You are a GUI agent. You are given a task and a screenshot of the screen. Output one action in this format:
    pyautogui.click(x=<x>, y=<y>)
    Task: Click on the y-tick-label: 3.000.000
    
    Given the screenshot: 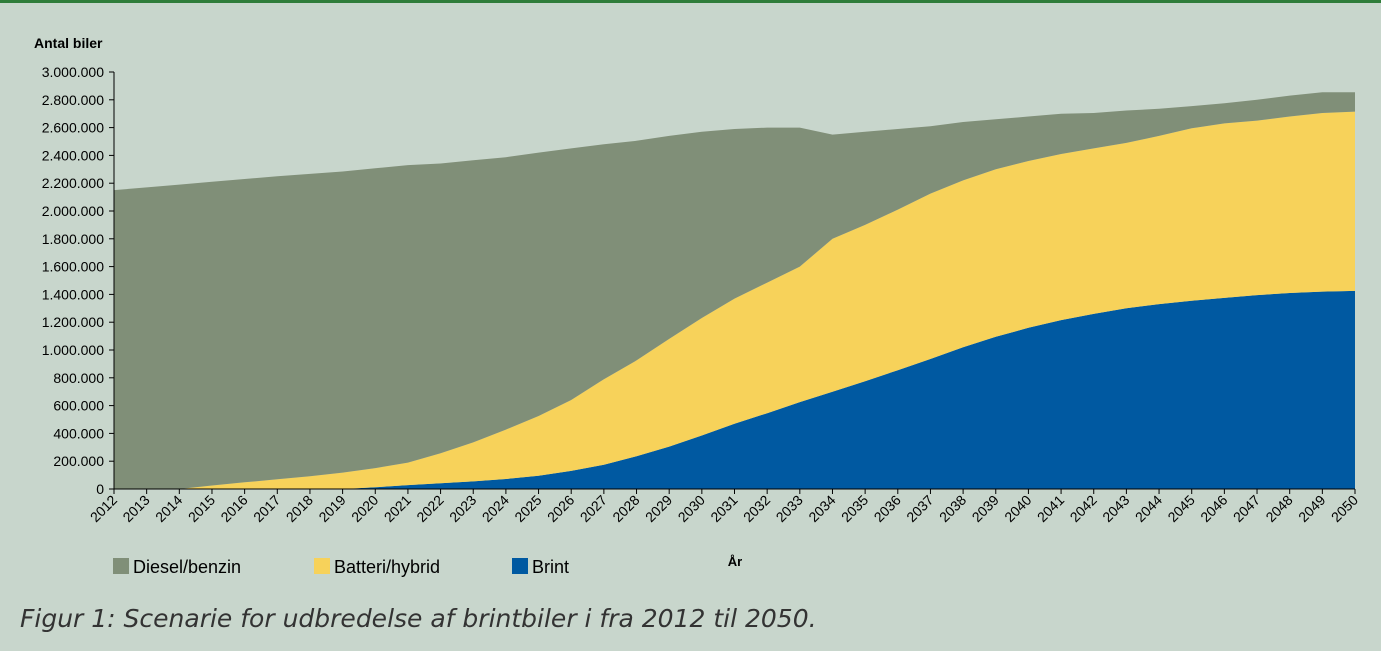 What is the action you would take?
    pyautogui.click(x=73, y=72)
    